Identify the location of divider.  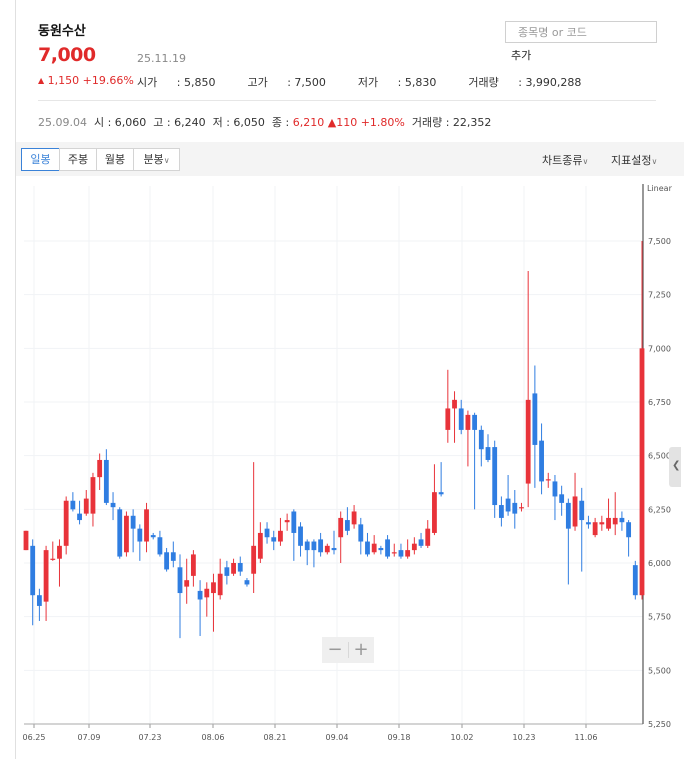
(347, 100).